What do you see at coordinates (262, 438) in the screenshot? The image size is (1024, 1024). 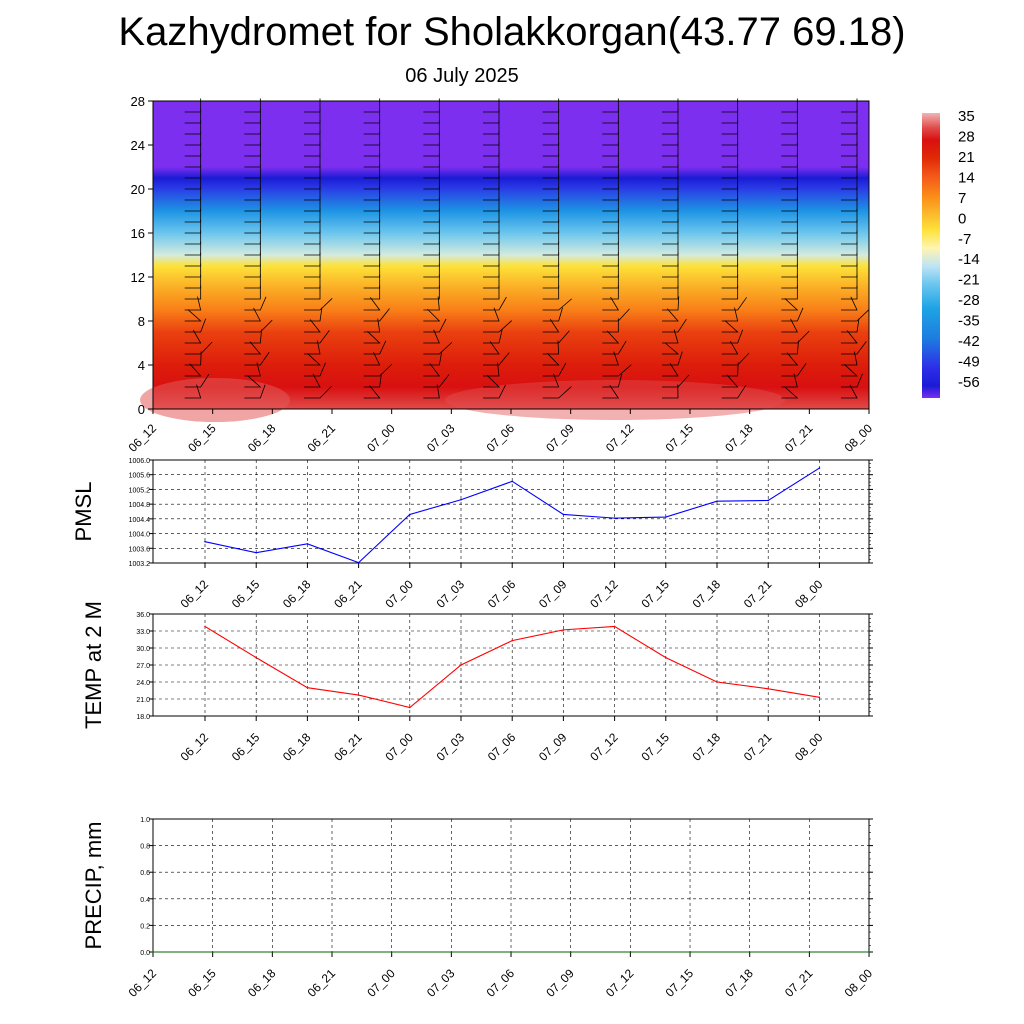 I see `x-tick-label: 06_18` at bounding box center [262, 438].